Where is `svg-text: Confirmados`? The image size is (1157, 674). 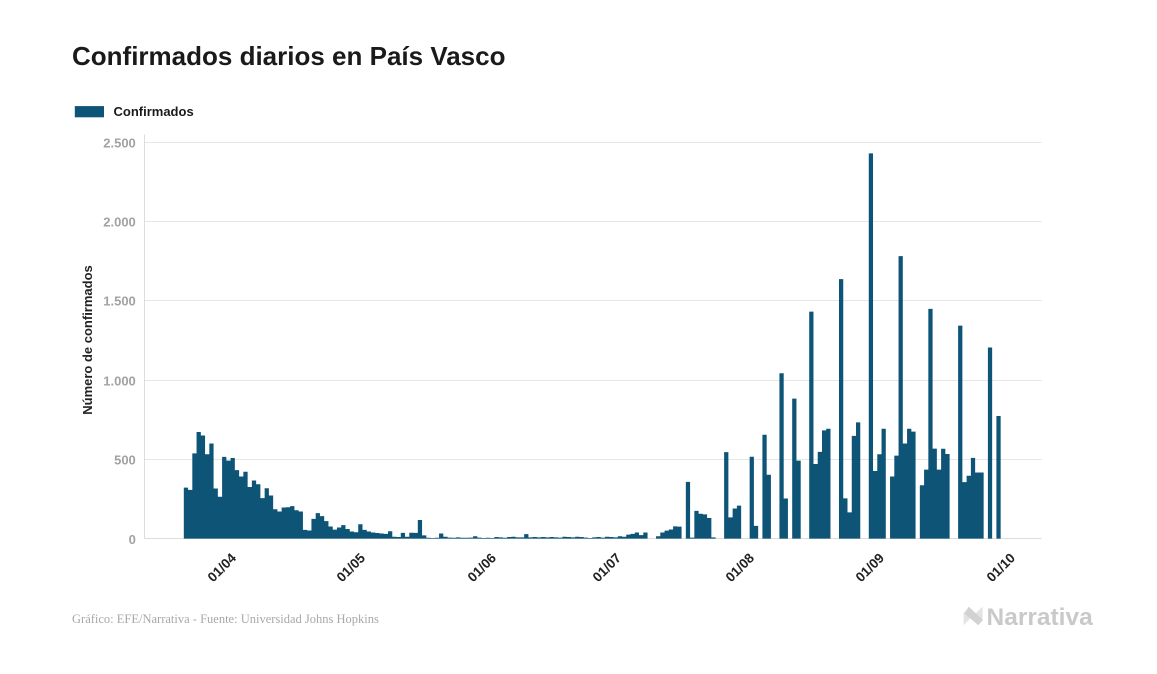
svg-text: Confirmados is located at coordinates (154, 111).